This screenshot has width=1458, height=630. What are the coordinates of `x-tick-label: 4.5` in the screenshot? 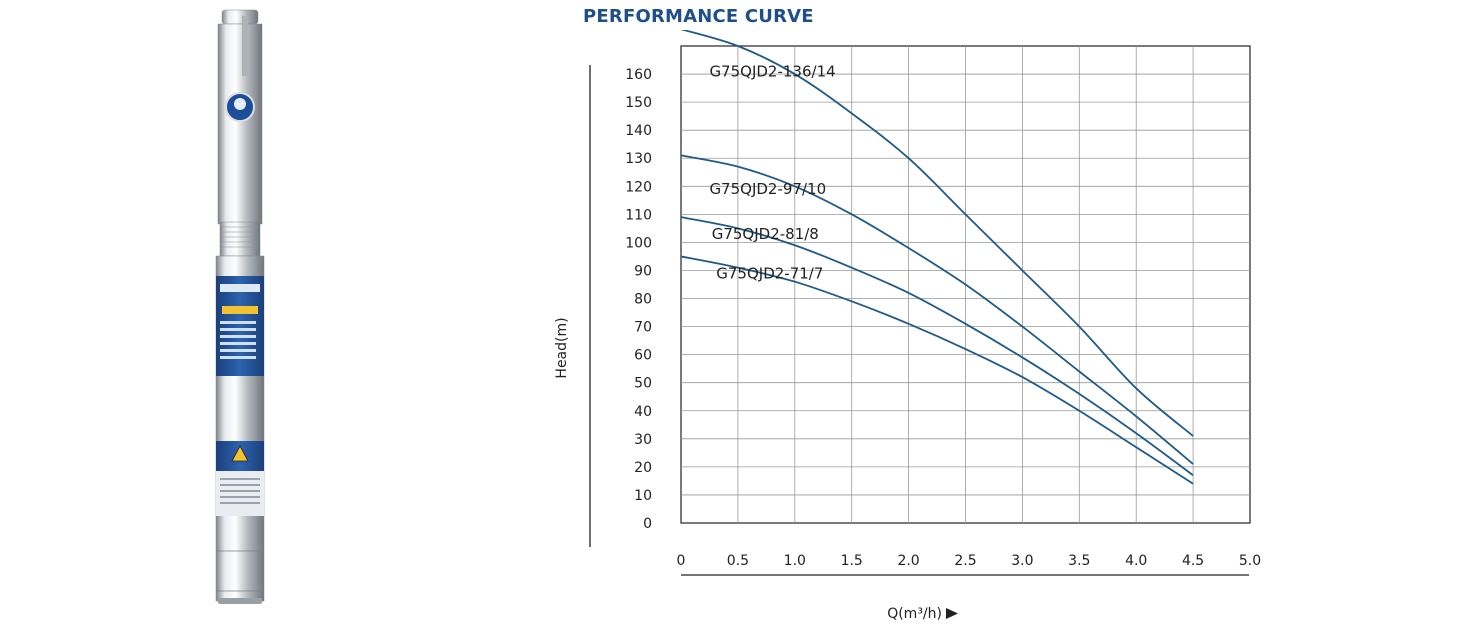 It's located at (1193, 561).